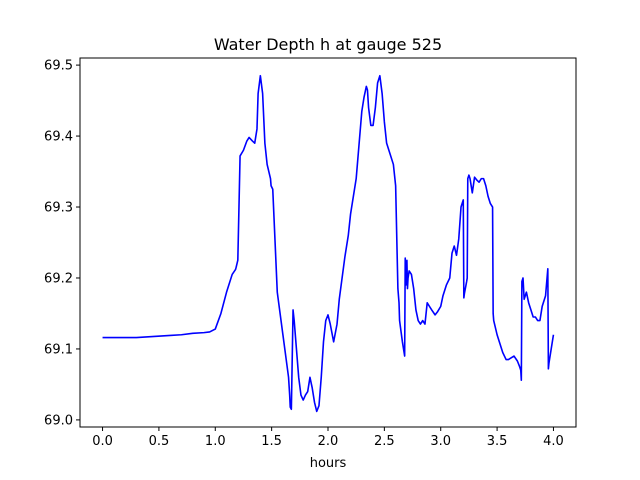 Image resolution: width=640 pixels, height=480 pixels. What do you see at coordinates (58, 278) in the screenshot?
I see `y-tick-label: 69.2` at bounding box center [58, 278].